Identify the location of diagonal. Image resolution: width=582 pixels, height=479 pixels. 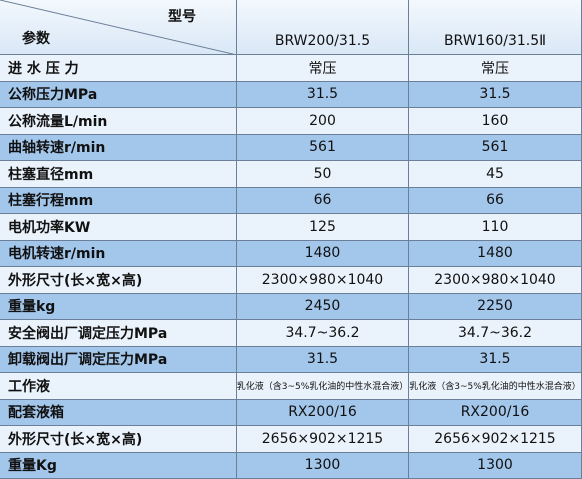
(118, 27).